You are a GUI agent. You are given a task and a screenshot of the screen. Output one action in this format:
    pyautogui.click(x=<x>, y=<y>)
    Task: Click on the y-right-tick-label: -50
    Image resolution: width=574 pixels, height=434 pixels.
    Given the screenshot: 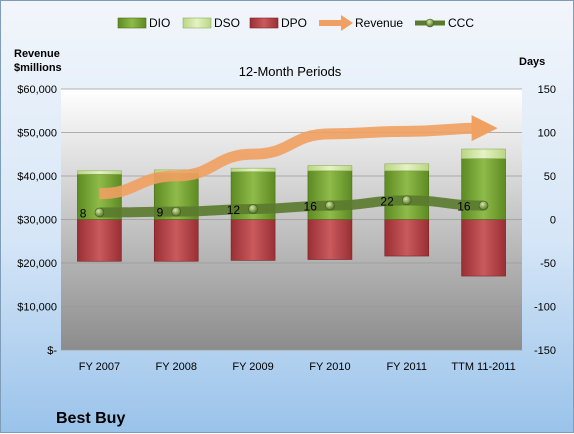 What is the action you would take?
    pyautogui.click(x=548, y=264)
    